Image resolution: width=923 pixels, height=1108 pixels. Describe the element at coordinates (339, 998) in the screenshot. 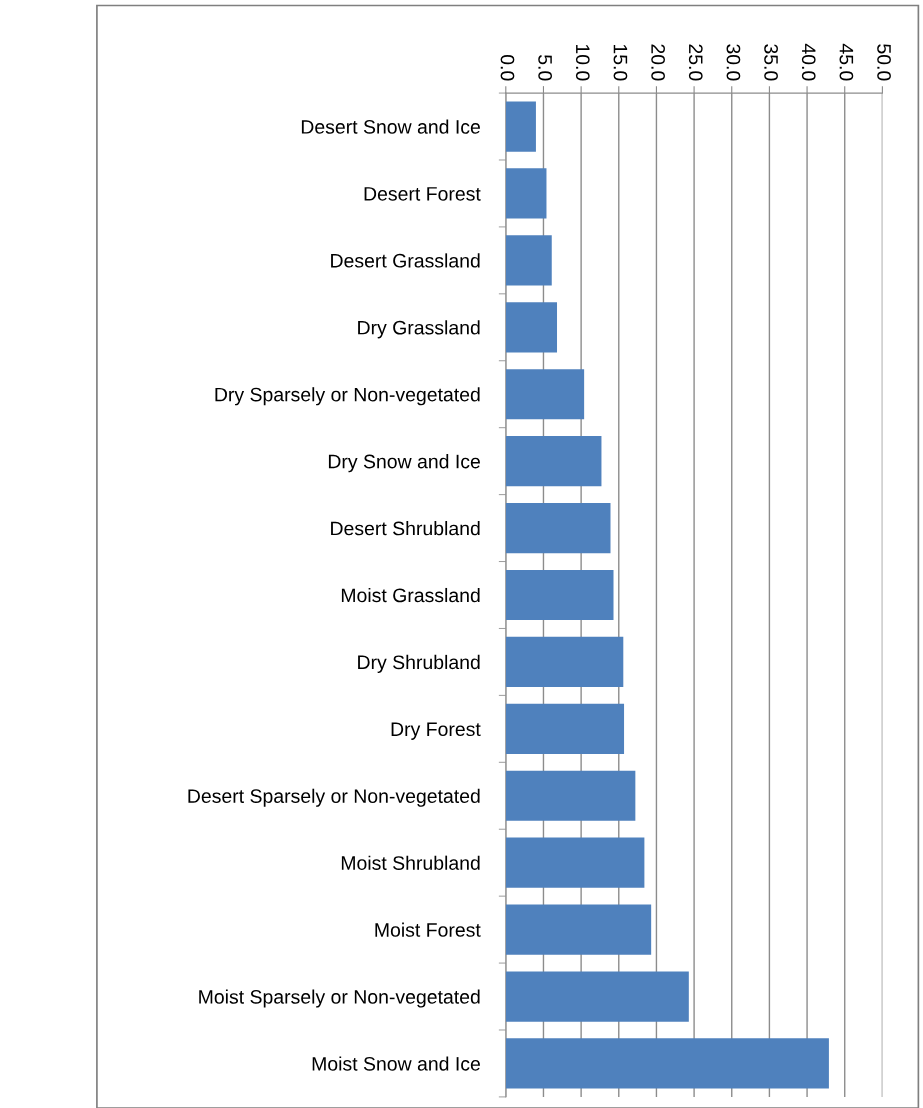

I see `y-tick-label: Moist Sparsely or Non-vegetated` at that location.